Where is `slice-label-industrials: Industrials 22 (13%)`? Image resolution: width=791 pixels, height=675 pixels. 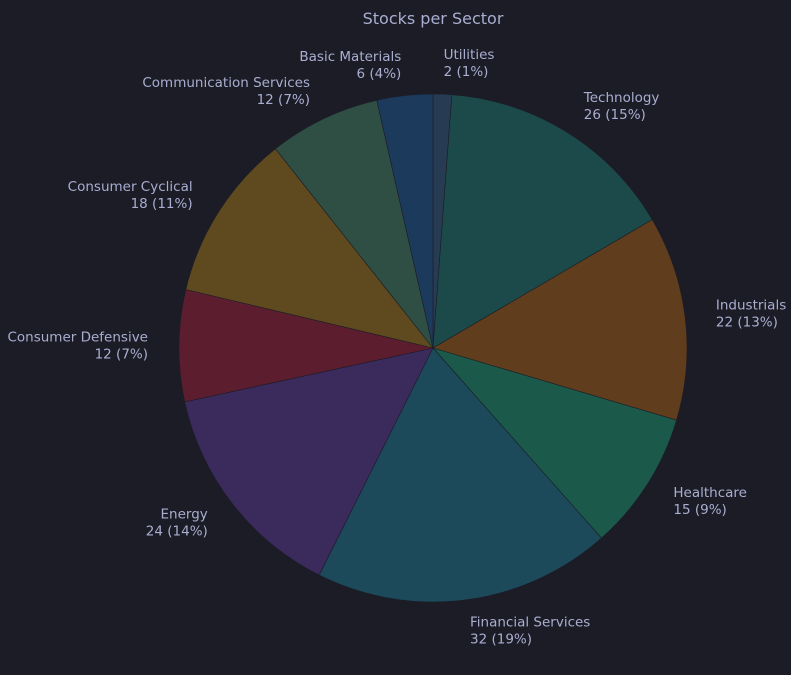
slice-label-industrials: Industrials 22 (13%) is located at coordinates (751, 314).